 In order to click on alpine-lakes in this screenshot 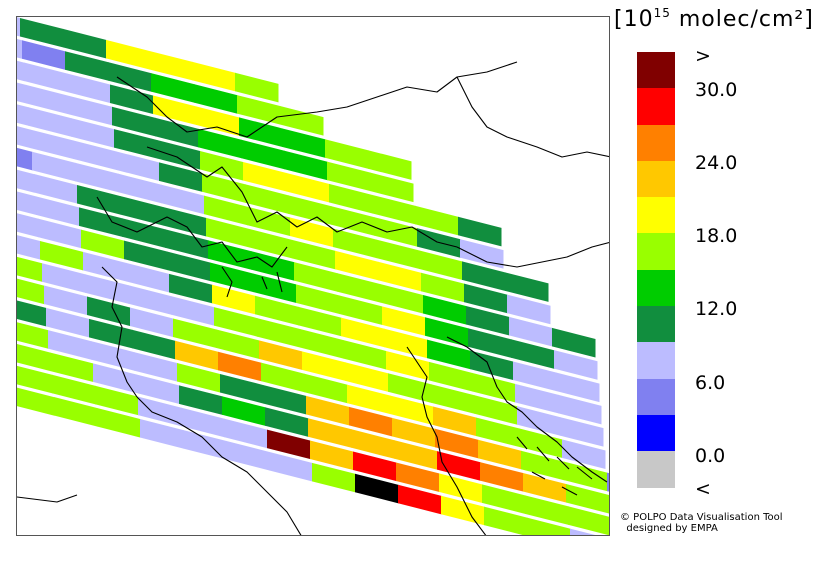, I will do `click(252, 282)`.